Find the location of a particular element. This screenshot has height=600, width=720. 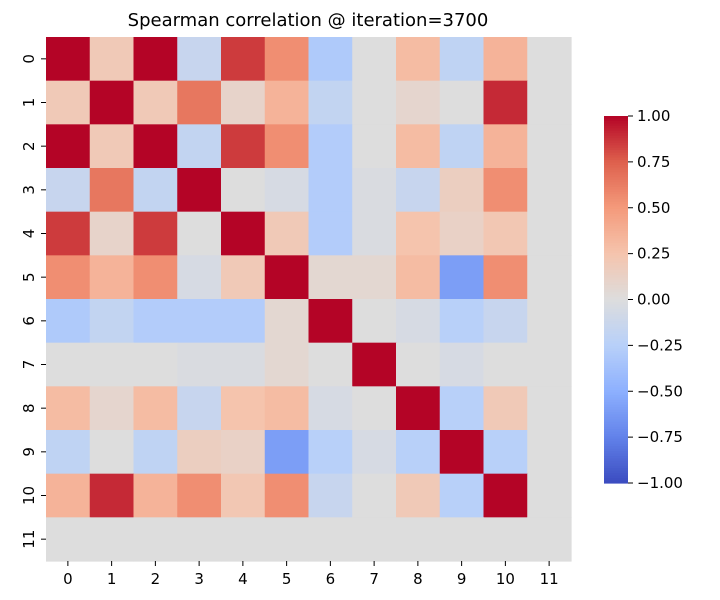

y-tick-label: 1 is located at coordinates (29, 103).